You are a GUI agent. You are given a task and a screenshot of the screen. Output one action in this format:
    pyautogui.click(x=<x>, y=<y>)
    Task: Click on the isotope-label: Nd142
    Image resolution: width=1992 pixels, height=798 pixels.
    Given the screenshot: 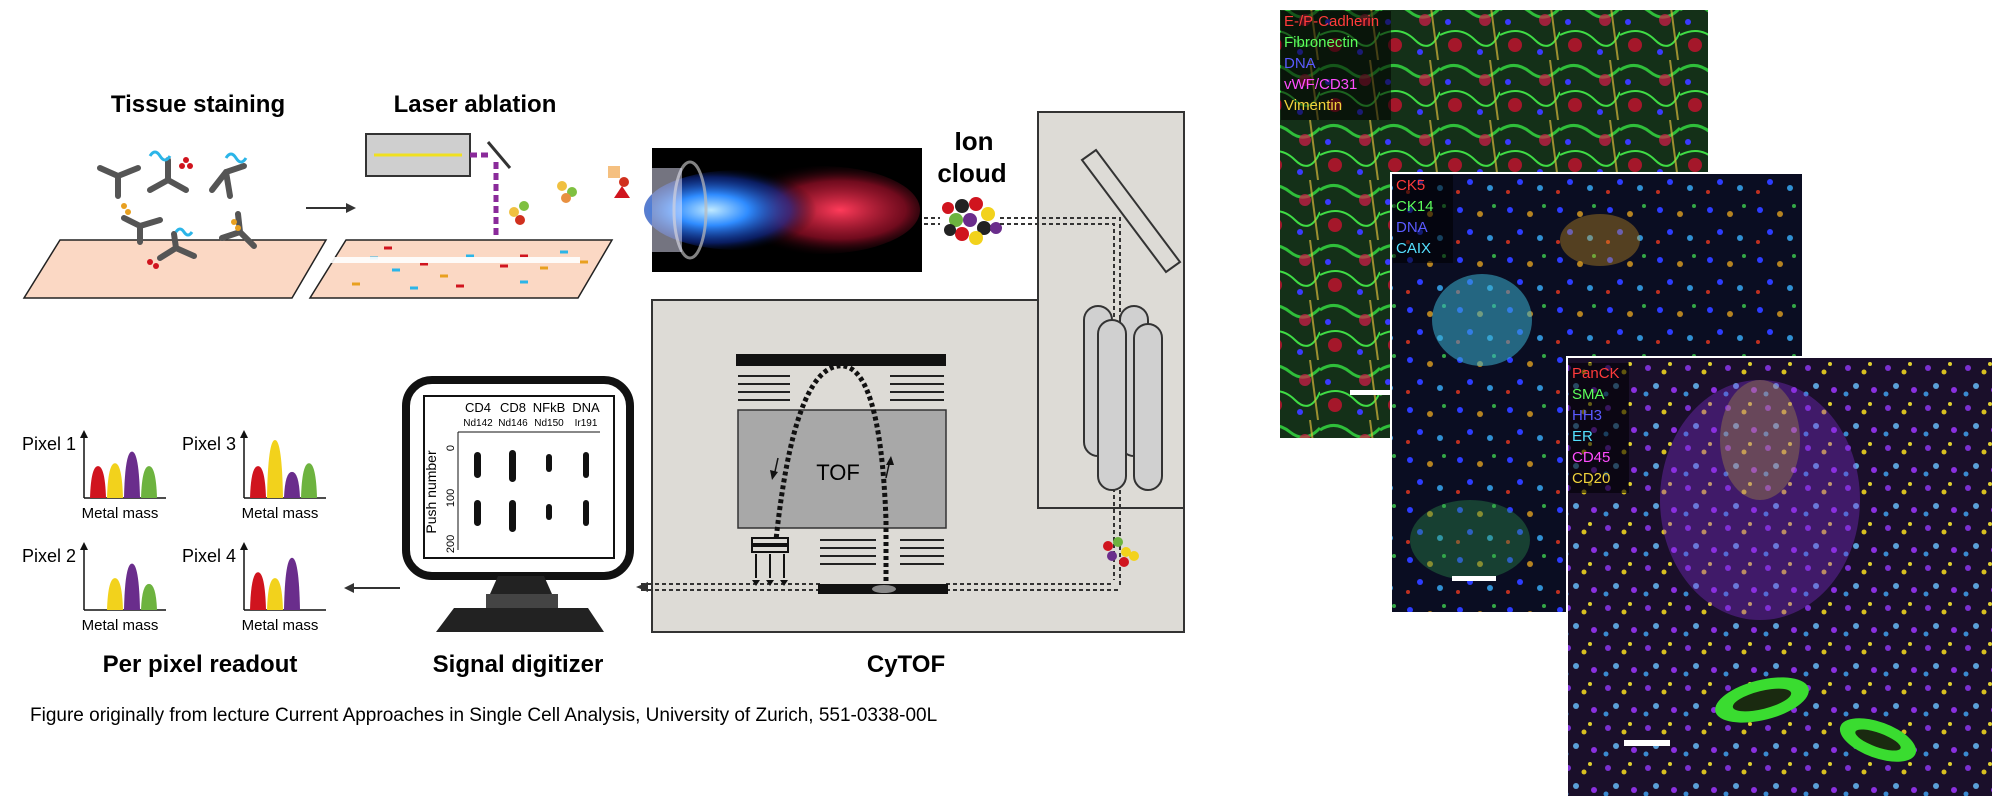 What is the action you would take?
    pyautogui.click(x=478, y=423)
    